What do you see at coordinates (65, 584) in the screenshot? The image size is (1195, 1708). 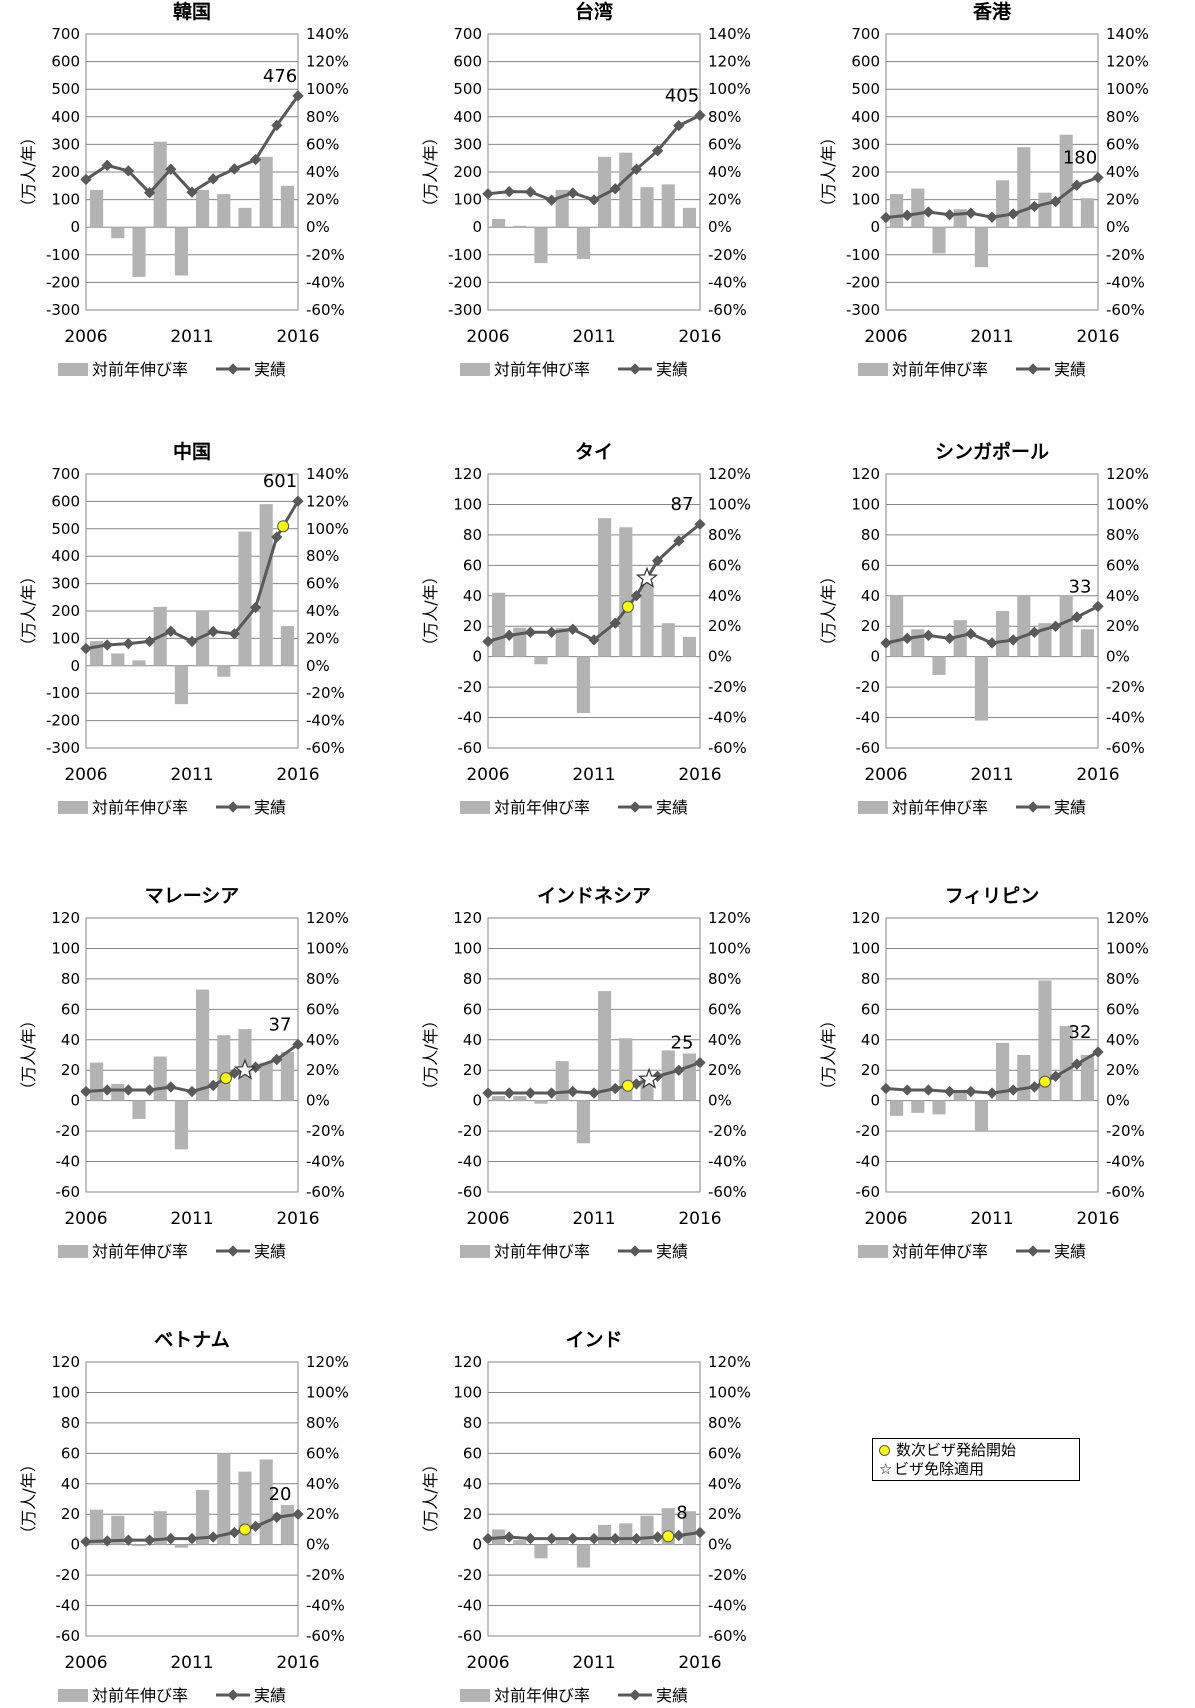 I see `y-tick-label: 300` at bounding box center [65, 584].